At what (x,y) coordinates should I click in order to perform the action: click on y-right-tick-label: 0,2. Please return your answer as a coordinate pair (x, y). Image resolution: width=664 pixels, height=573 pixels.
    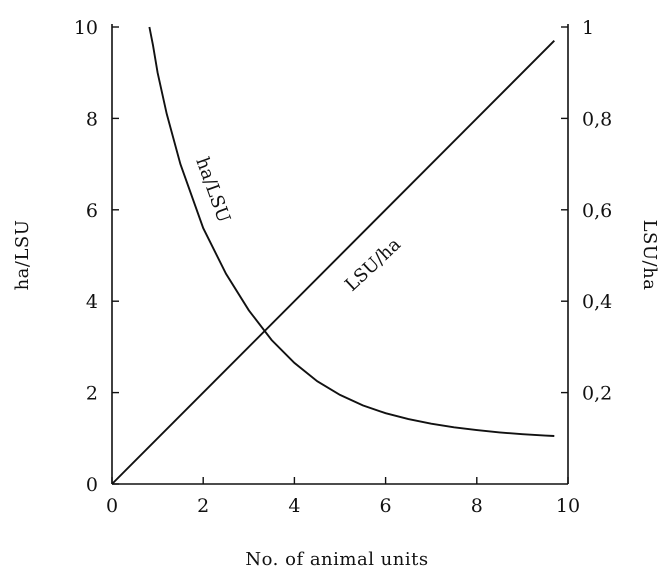
    Looking at the image, I should click on (597, 394).